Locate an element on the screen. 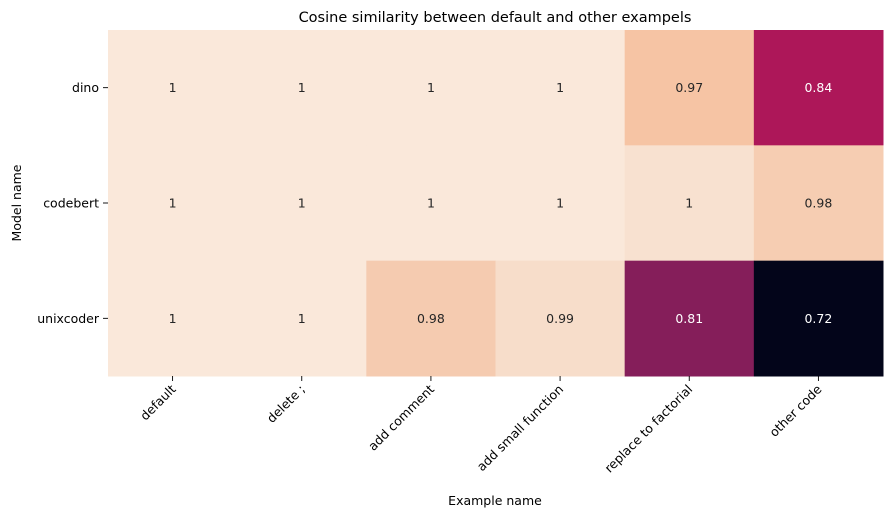  cell-value-label: 0.81 is located at coordinates (689, 318).